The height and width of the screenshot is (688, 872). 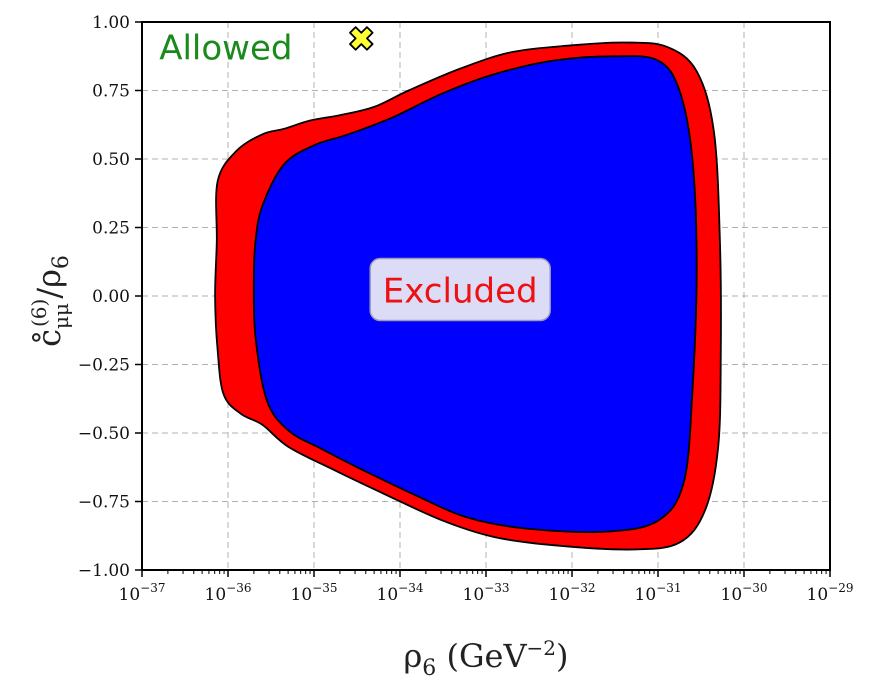 What do you see at coordinates (111, 23) in the screenshot?
I see `y-tick-label: 1.00` at bounding box center [111, 23].